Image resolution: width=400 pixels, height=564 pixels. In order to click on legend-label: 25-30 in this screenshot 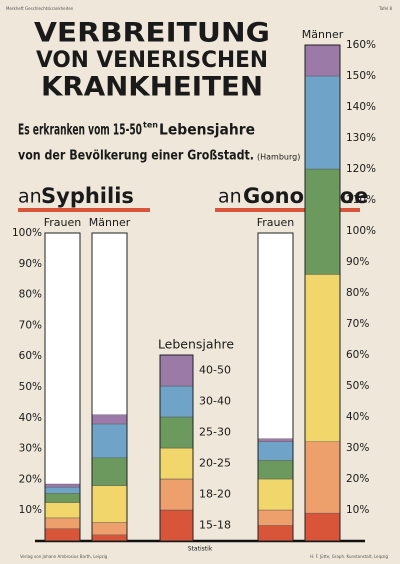, I will do `click(215, 432)`.